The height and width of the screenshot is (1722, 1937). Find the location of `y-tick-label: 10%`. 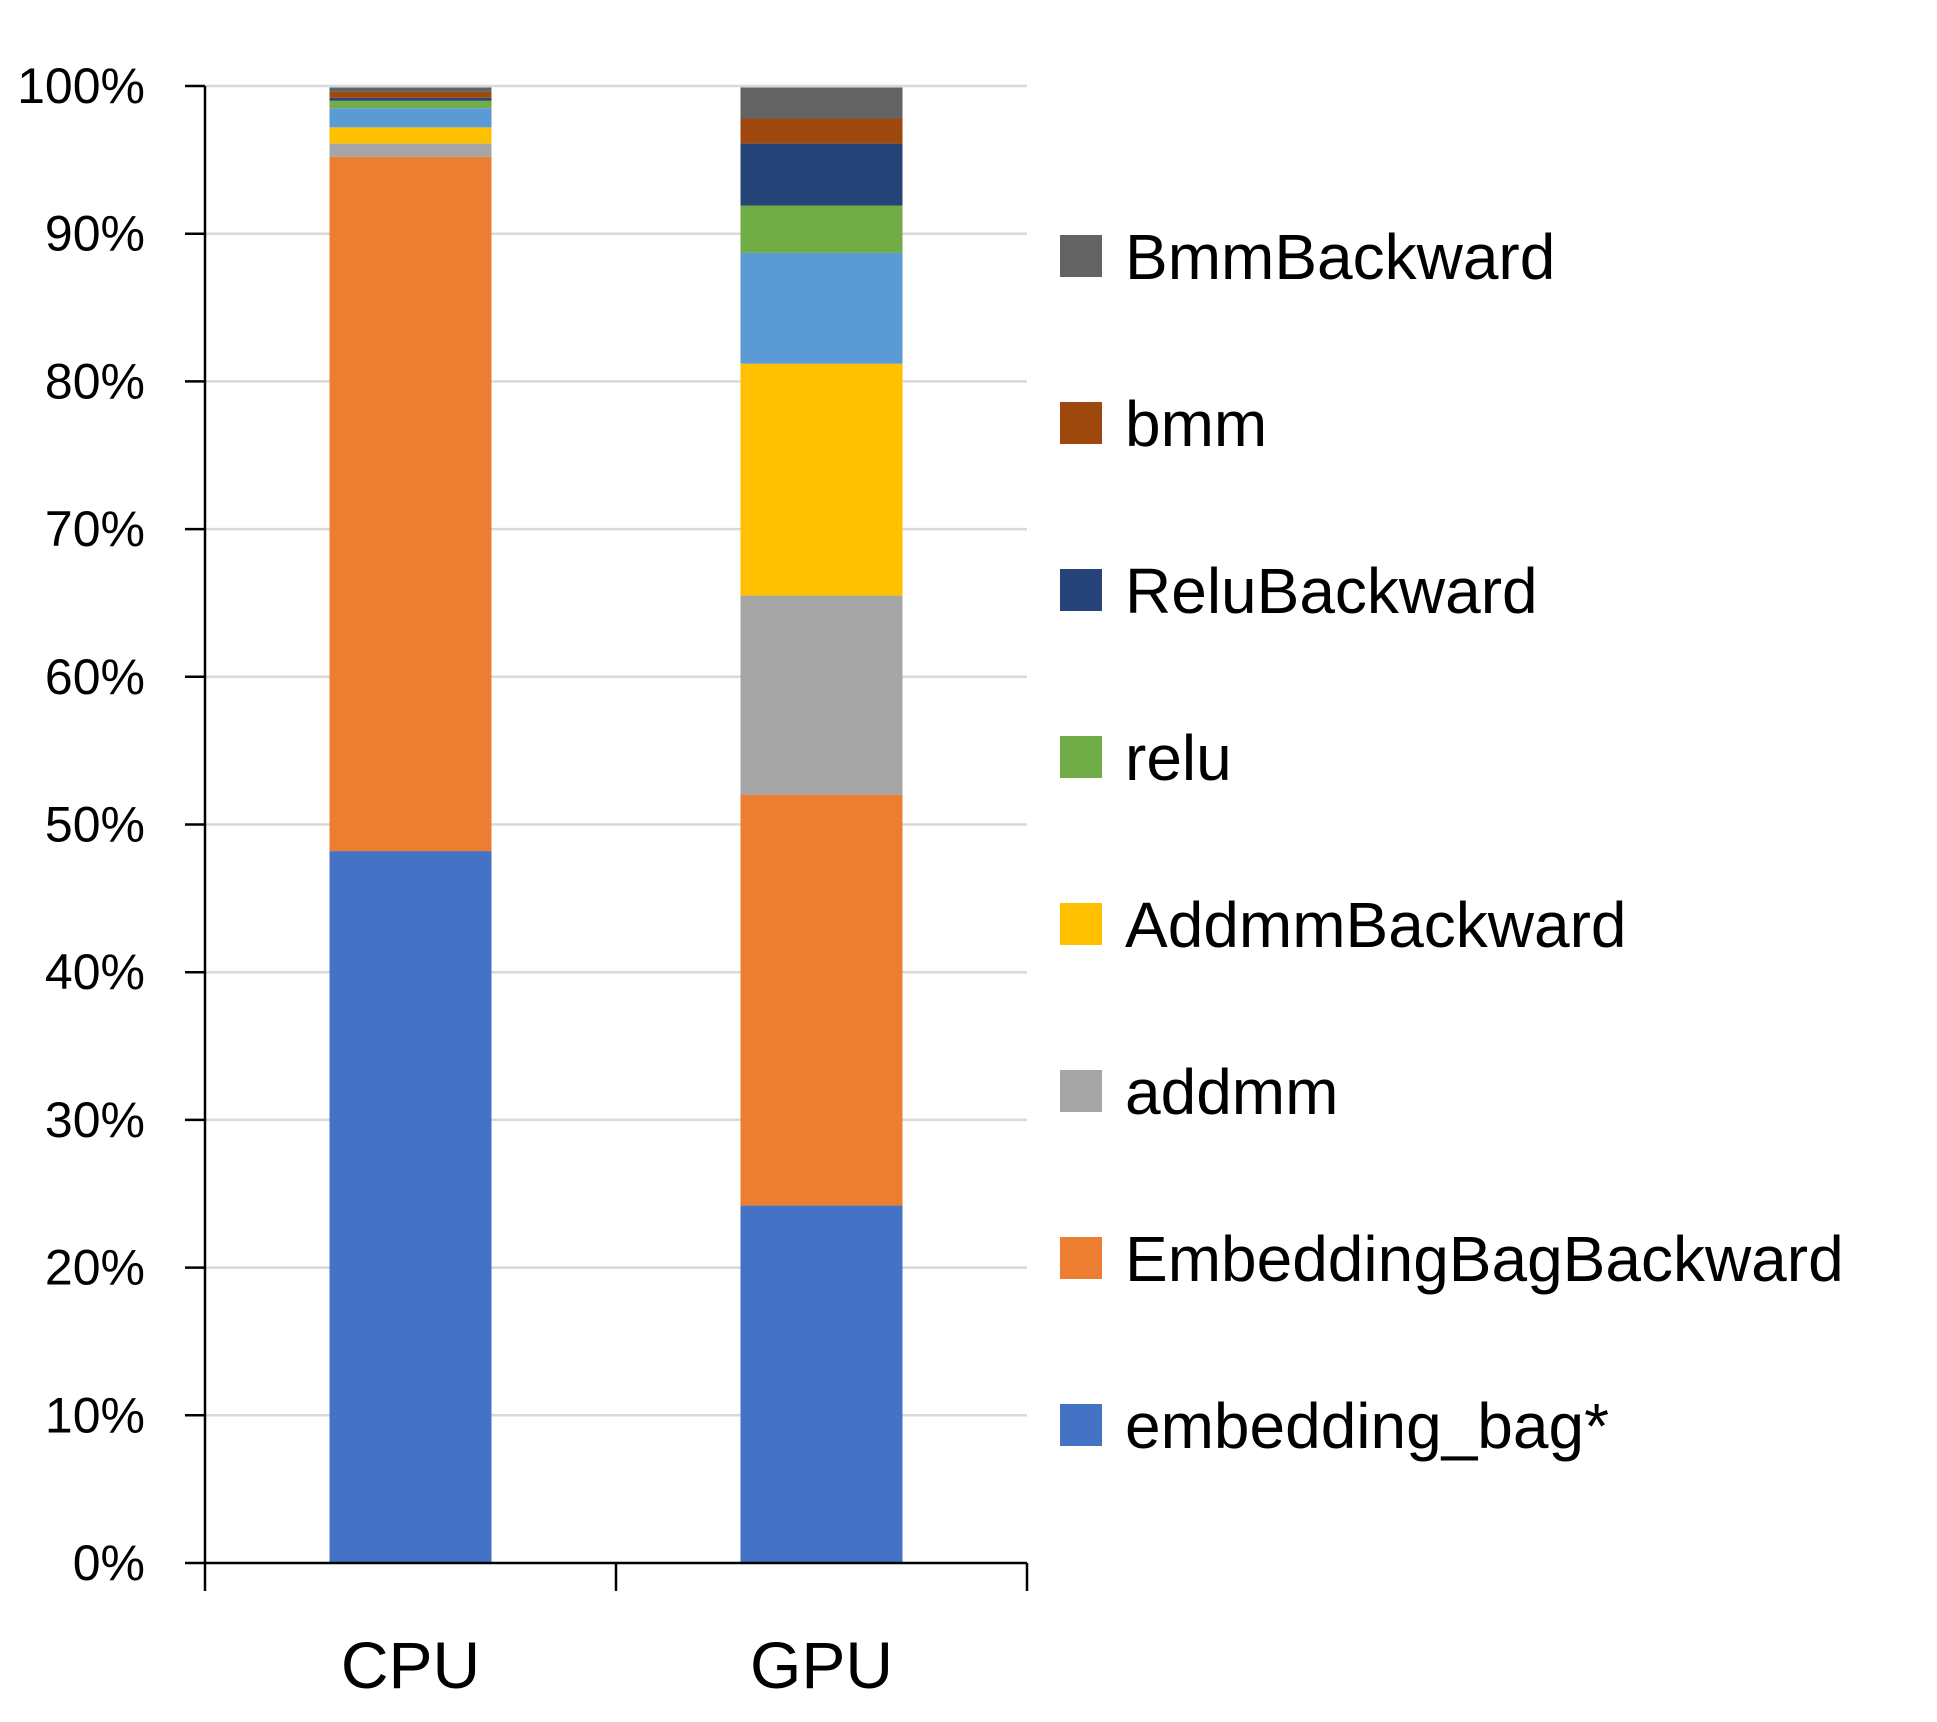

y-tick-label: 10% is located at coordinates (95, 1415).